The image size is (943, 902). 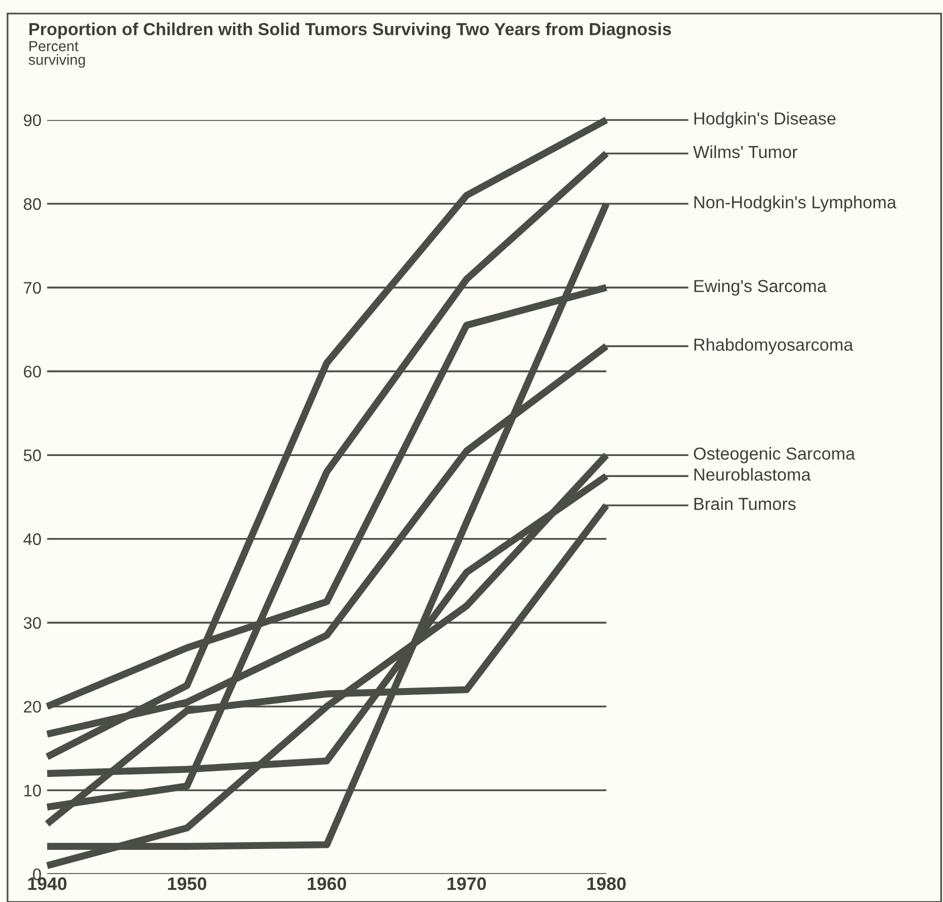 I want to click on y-tick-label: 30, so click(x=32, y=623).